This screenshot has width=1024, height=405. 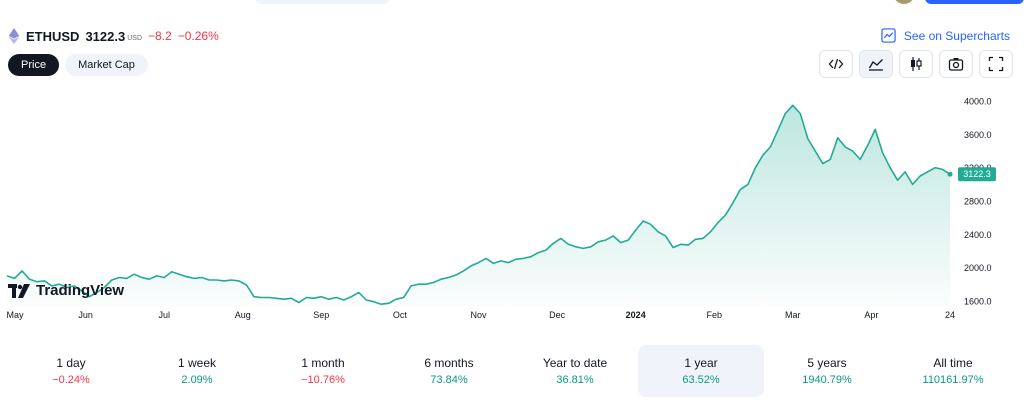 I want to click on logo-text: TradingView, so click(x=80, y=290).